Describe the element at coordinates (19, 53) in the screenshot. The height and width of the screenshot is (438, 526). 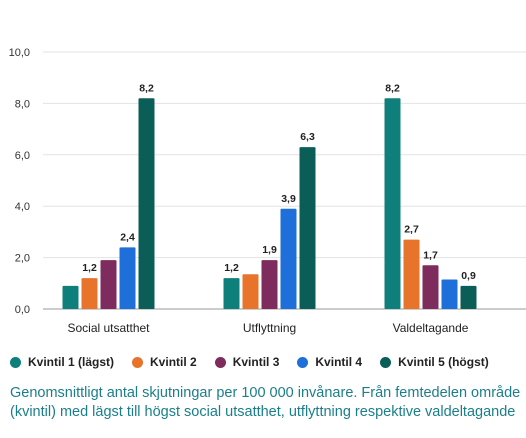
I see `y-tick-label: 10,0` at that location.